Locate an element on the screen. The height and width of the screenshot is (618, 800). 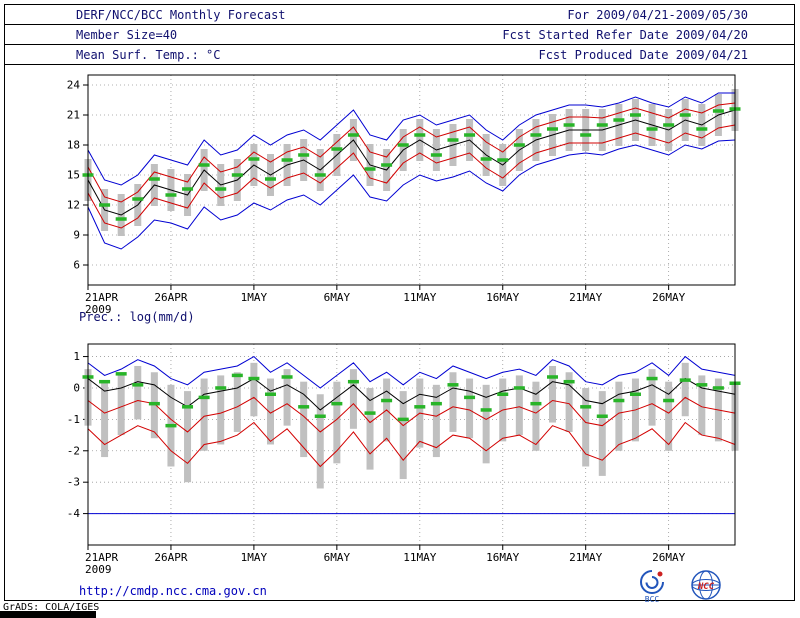
y-tick-label: -2 is located at coordinates (73, 450).